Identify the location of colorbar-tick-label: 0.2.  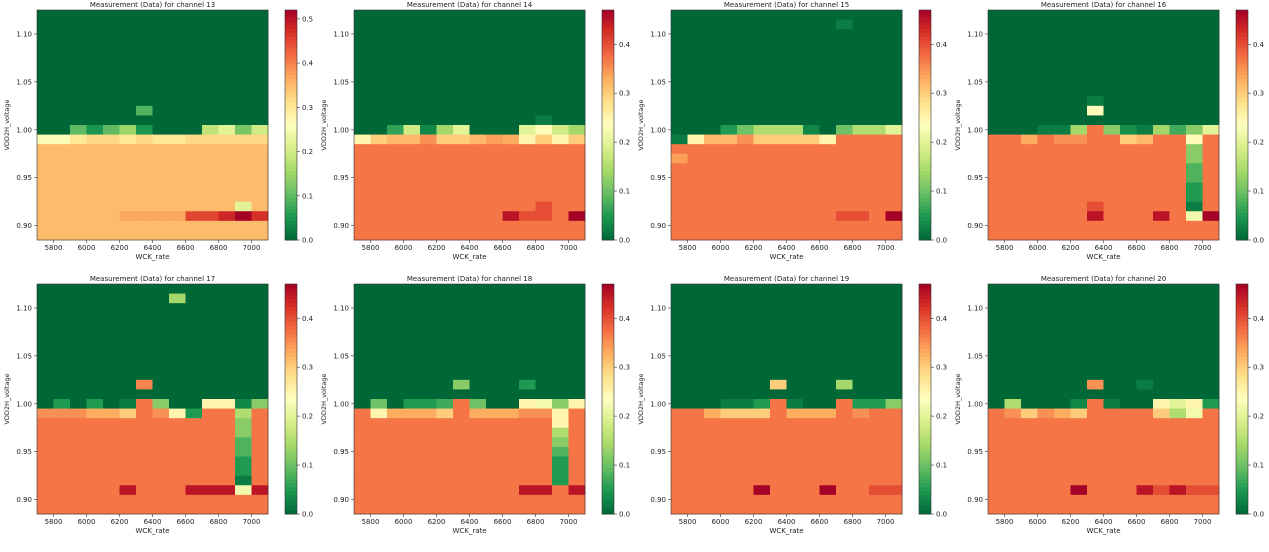
(307, 152).